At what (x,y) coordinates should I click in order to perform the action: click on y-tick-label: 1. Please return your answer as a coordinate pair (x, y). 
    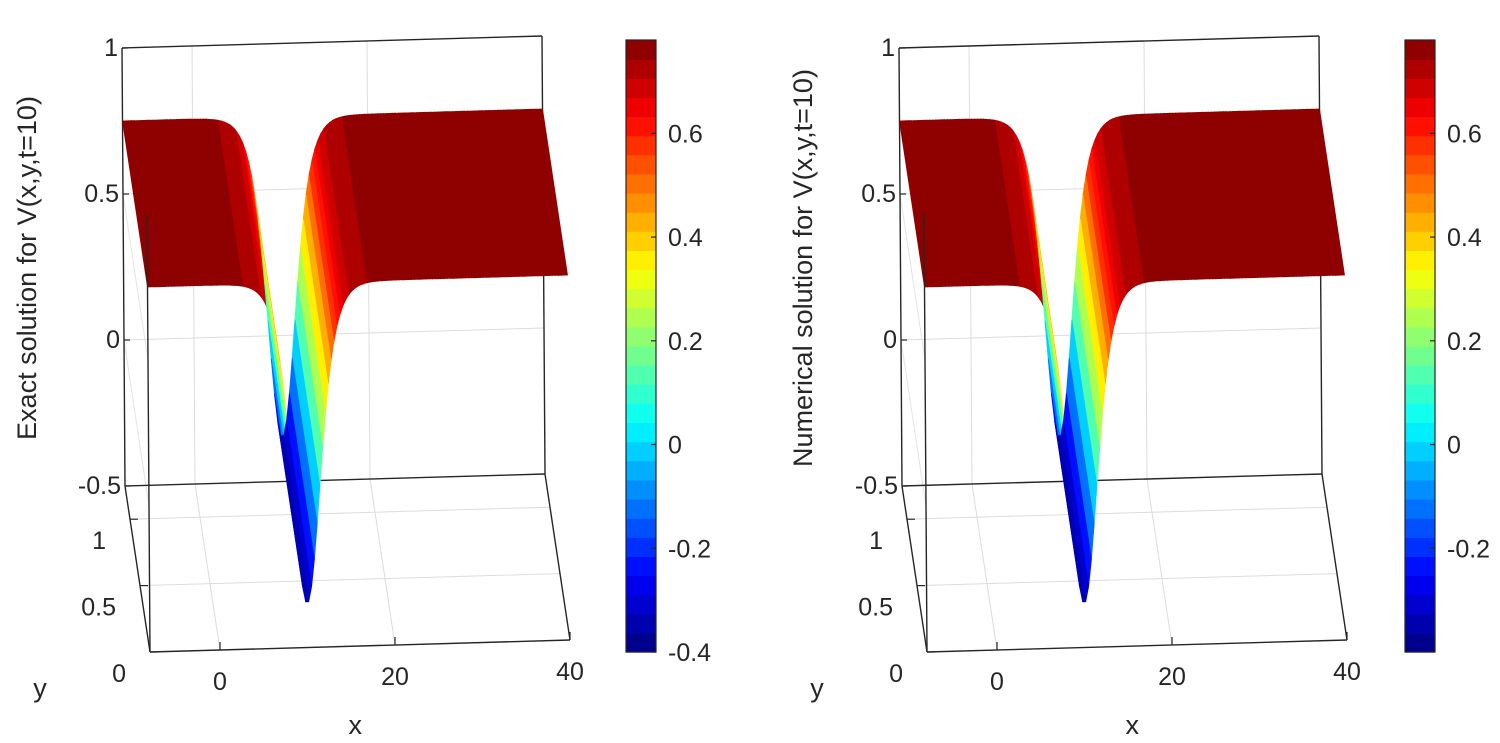
    Looking at the image, I should click on (876, 541).